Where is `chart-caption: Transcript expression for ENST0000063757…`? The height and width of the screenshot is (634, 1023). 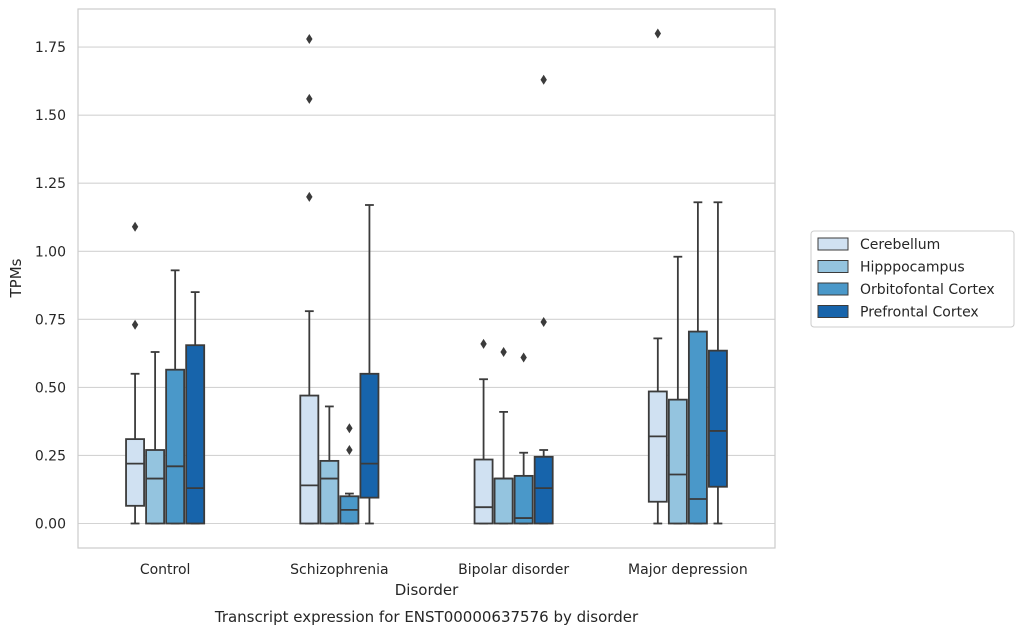 chart-caption: Transcript expression for ENST0000063757… is located at coordinates (426, 617).